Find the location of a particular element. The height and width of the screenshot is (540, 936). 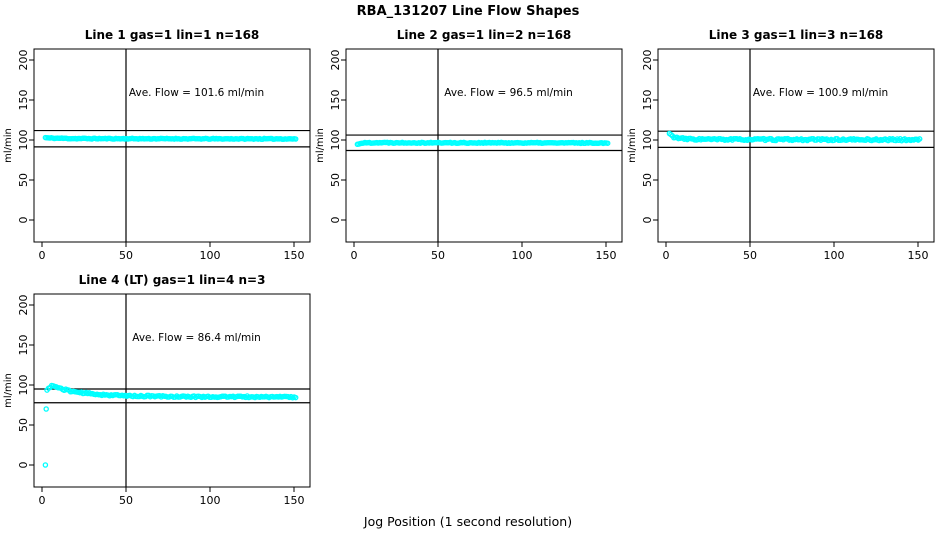

panel-2-x-axis: 0 50 100 150 is located at coordinates (484, 252).